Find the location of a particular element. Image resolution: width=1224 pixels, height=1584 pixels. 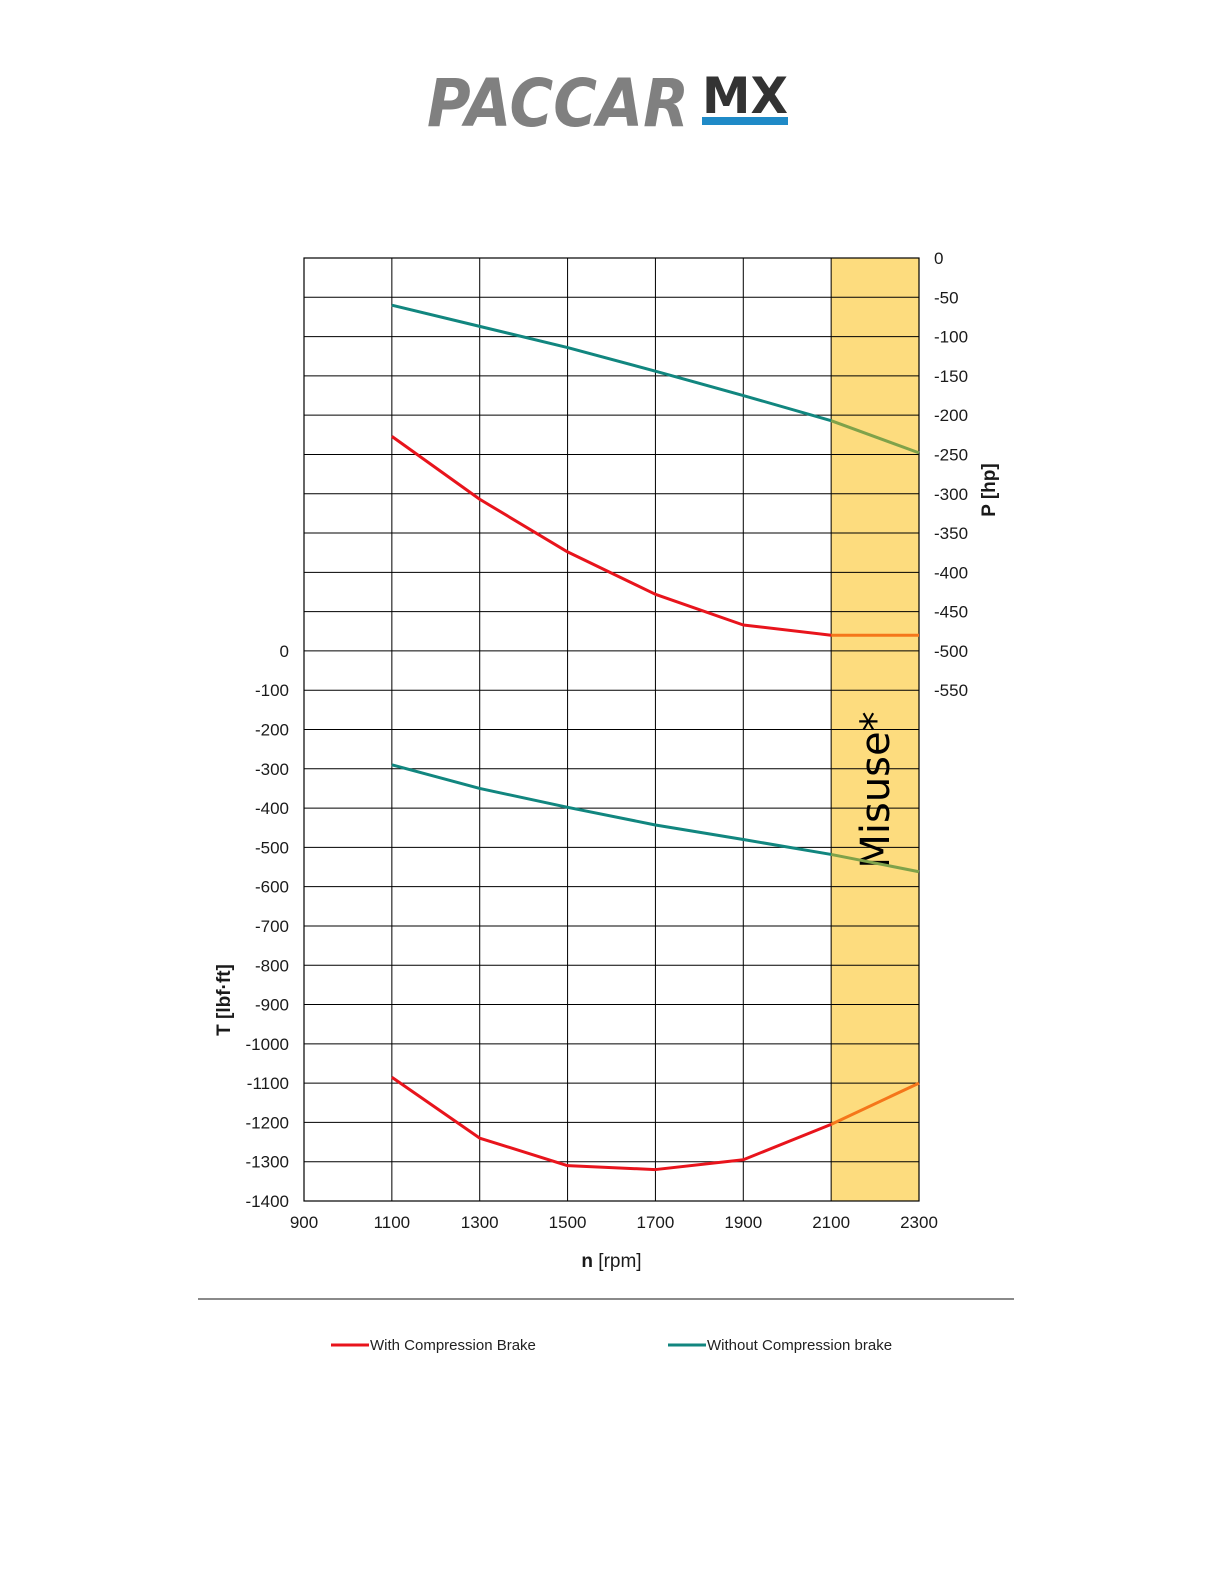

left-tick-label: -1100 is located at coordinates (268, 1083).